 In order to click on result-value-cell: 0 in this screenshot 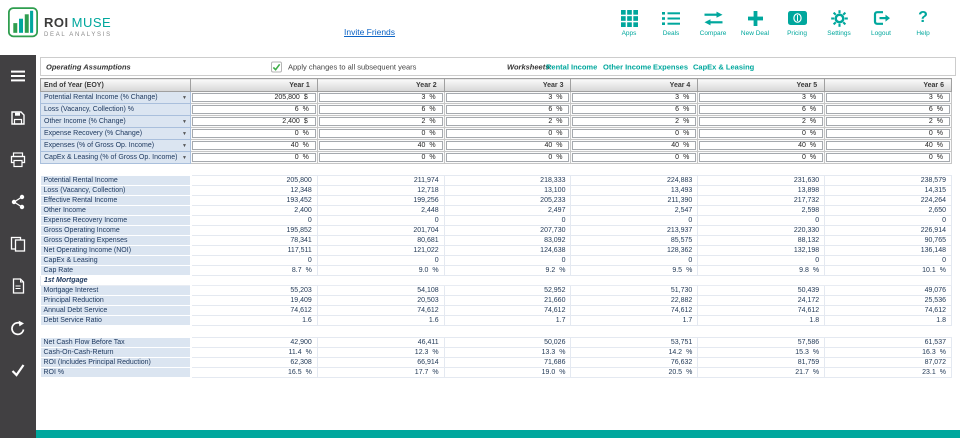, I will do `click(761, 220)`.